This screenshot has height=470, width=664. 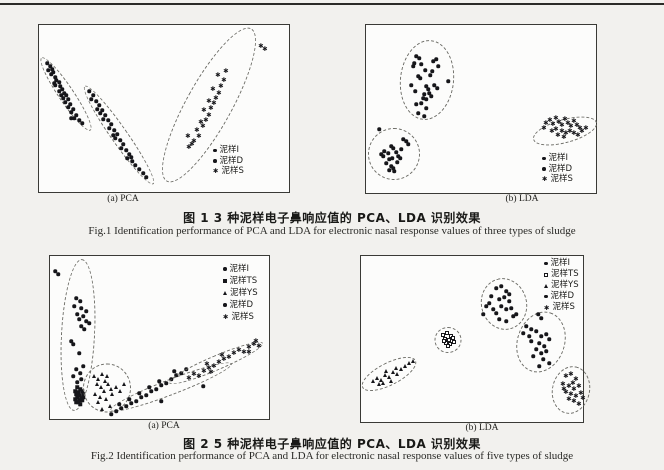 What do you see at coordinates (225, 293) in the screenshot?
I see `triangle-marker-icon` at bounding box center [225, 293].